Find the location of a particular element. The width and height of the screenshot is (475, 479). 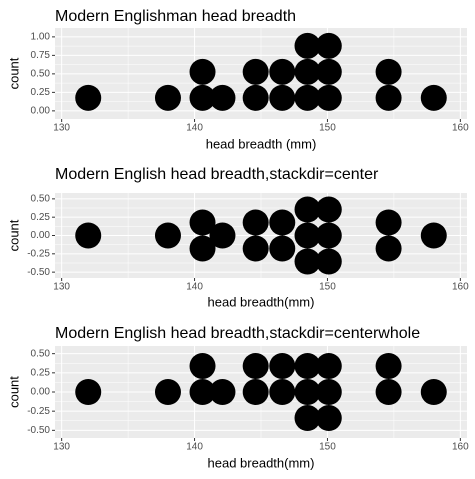

chart-title: Modern Englishman head breadth is located at coordinates (175, 16).